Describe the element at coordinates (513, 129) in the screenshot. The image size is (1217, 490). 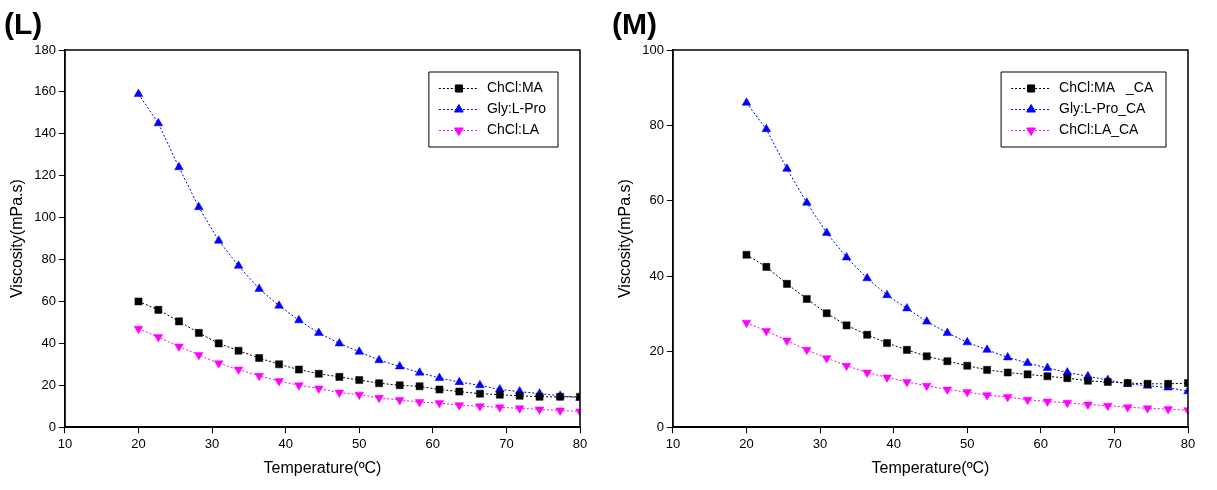
I see `legend-label: ChCl:LA` at that location.